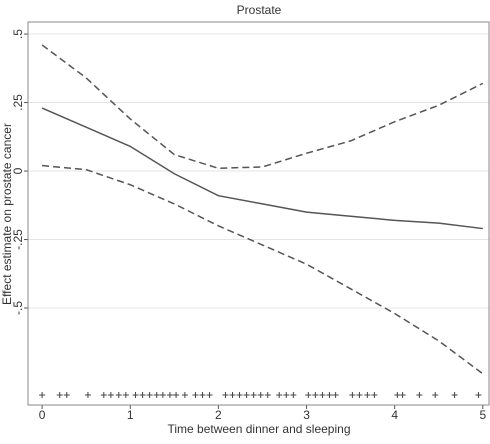  What do you see at coordinates (130, 415) in the screenshot?
I see `x-tick-label: 1` at bounding box center [130, 415].